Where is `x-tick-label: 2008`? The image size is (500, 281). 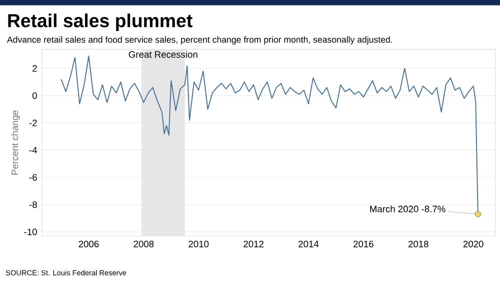
x-tick-label: 2008 is located at coordinates (144, 244).